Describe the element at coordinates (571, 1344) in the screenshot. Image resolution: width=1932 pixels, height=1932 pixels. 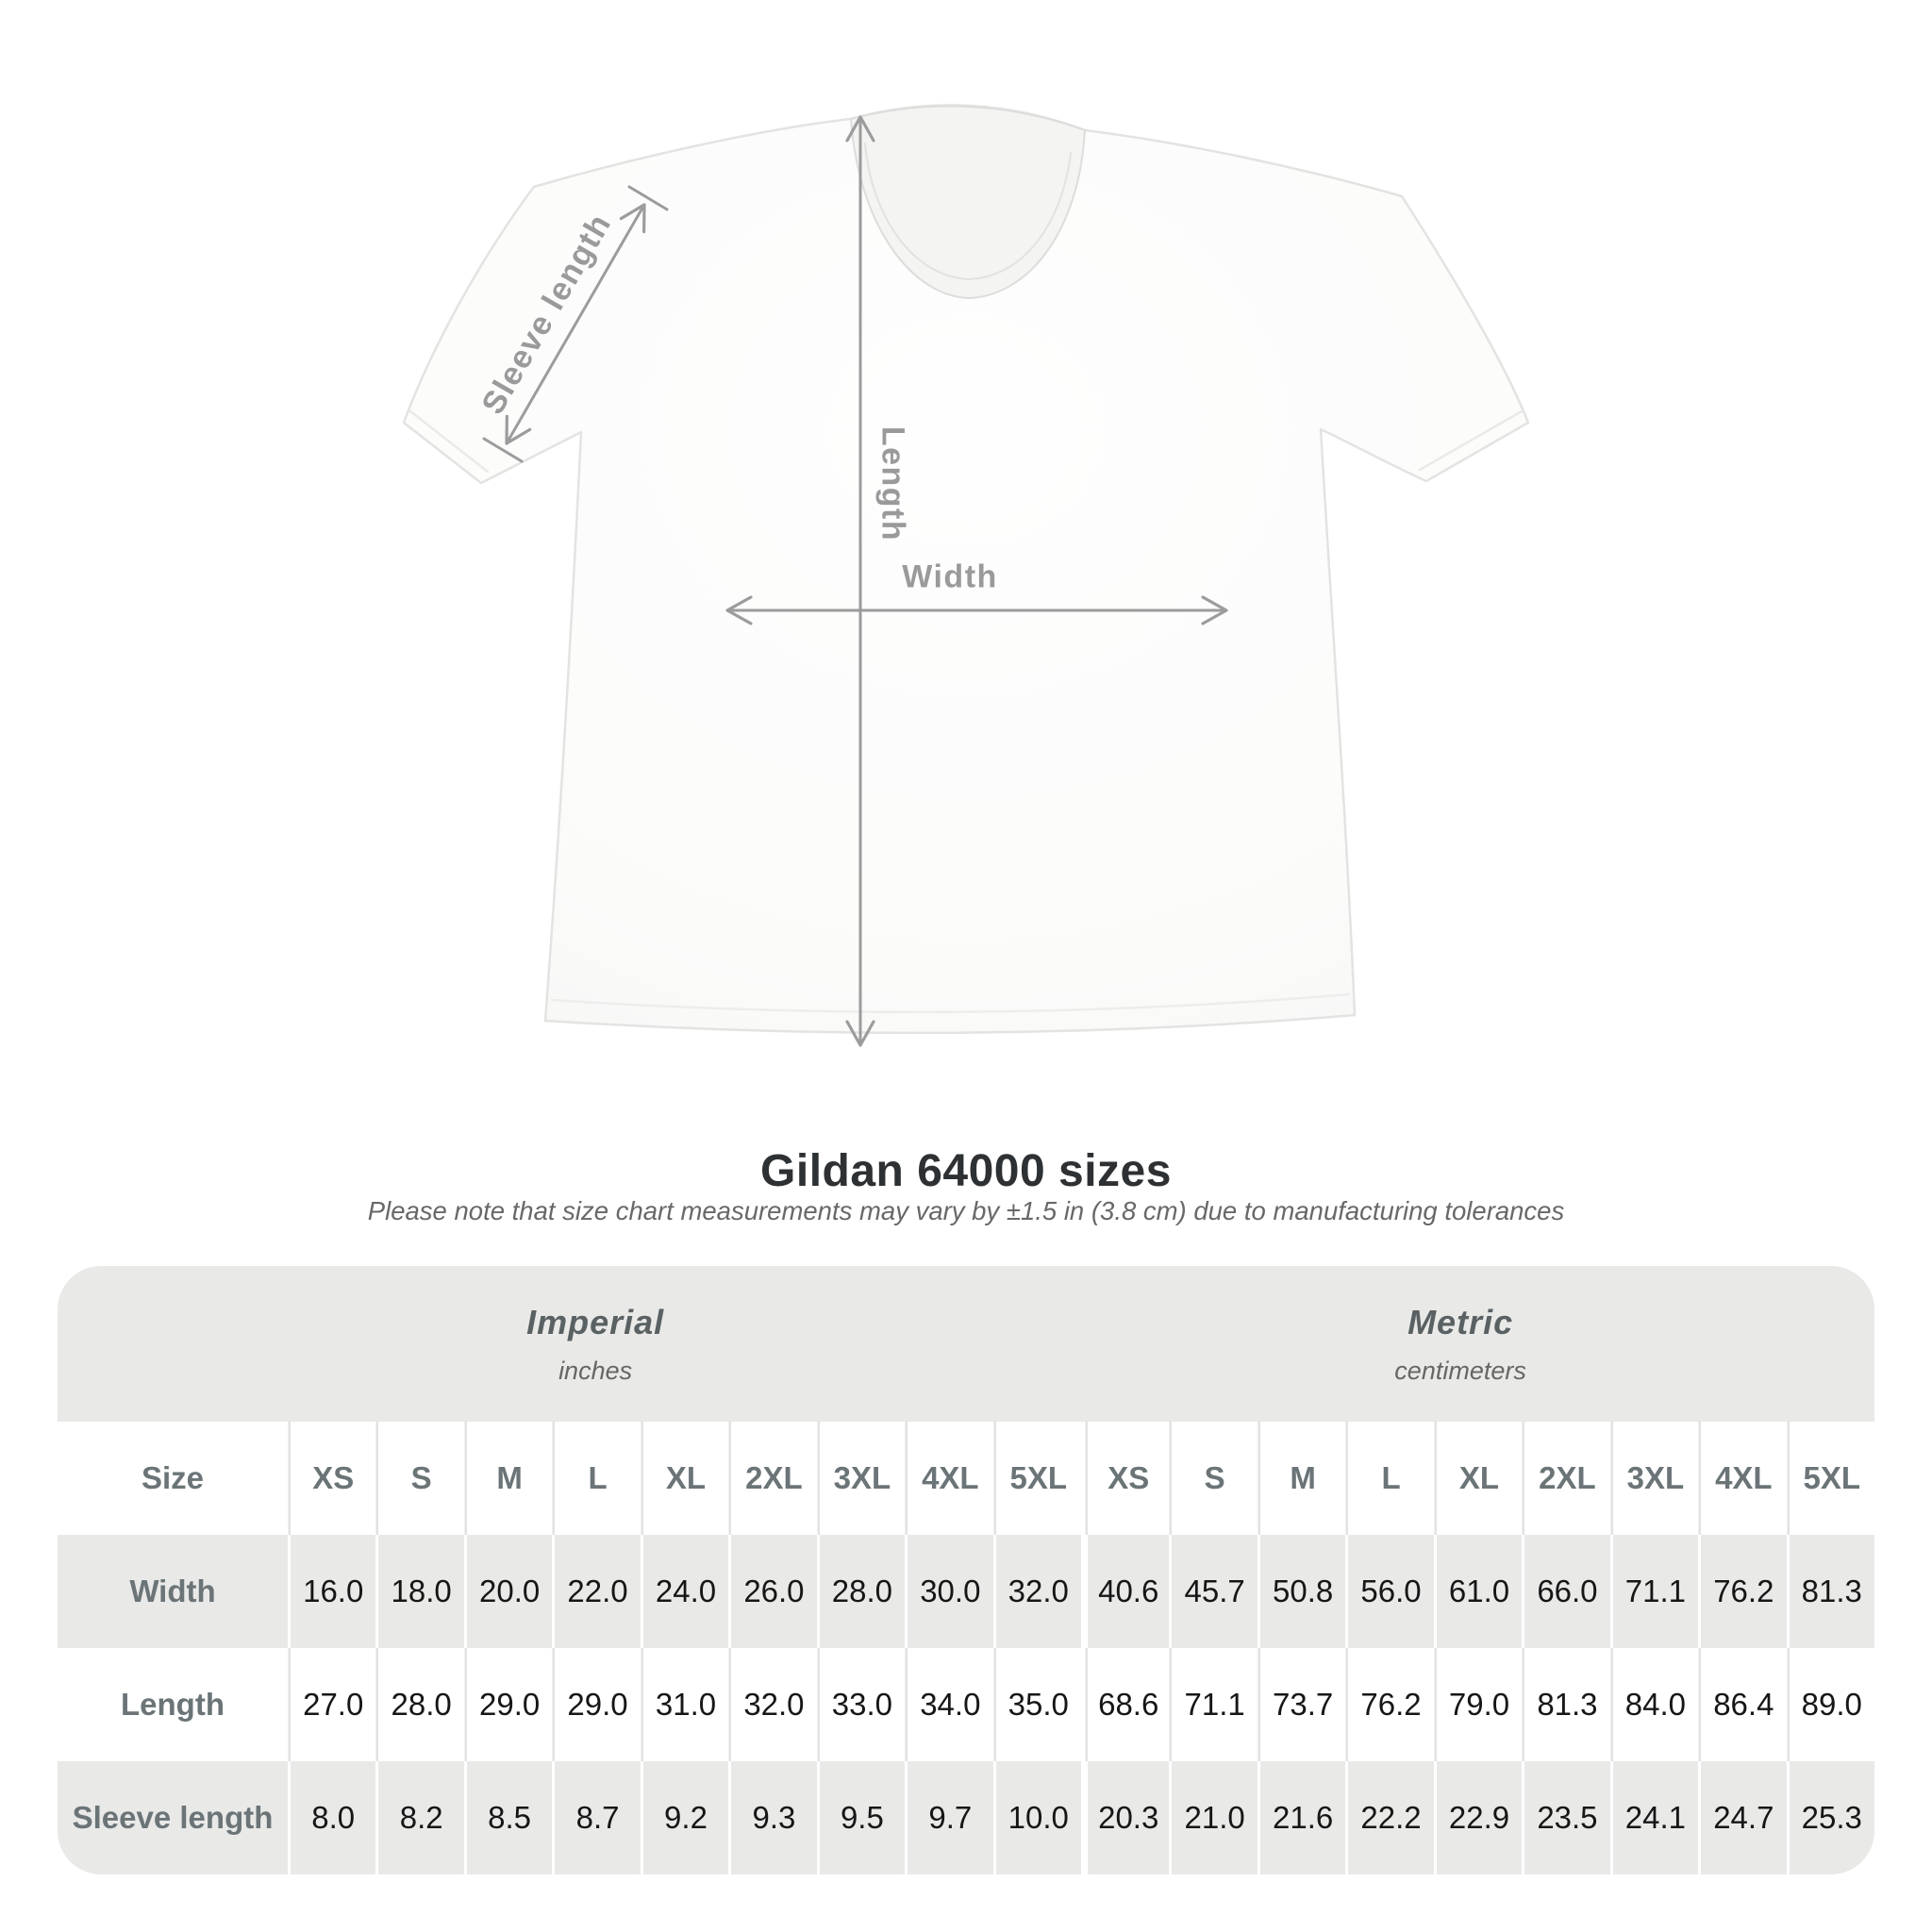
I see `imperial-unit-header: Imperial inches` at that location.